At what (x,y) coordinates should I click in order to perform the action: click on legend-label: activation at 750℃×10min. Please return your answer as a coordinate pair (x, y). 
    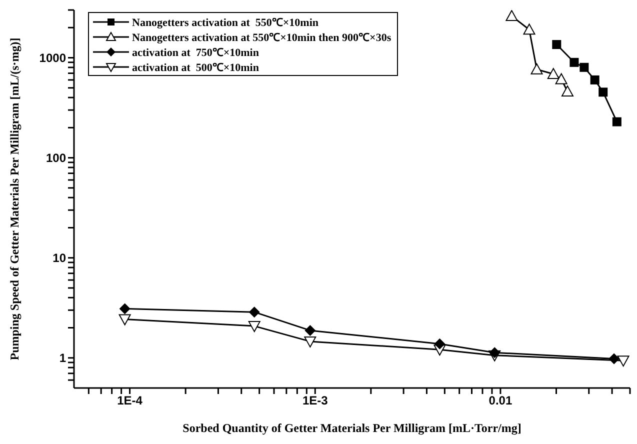
    Looking at the image, I should click on (195, 52).